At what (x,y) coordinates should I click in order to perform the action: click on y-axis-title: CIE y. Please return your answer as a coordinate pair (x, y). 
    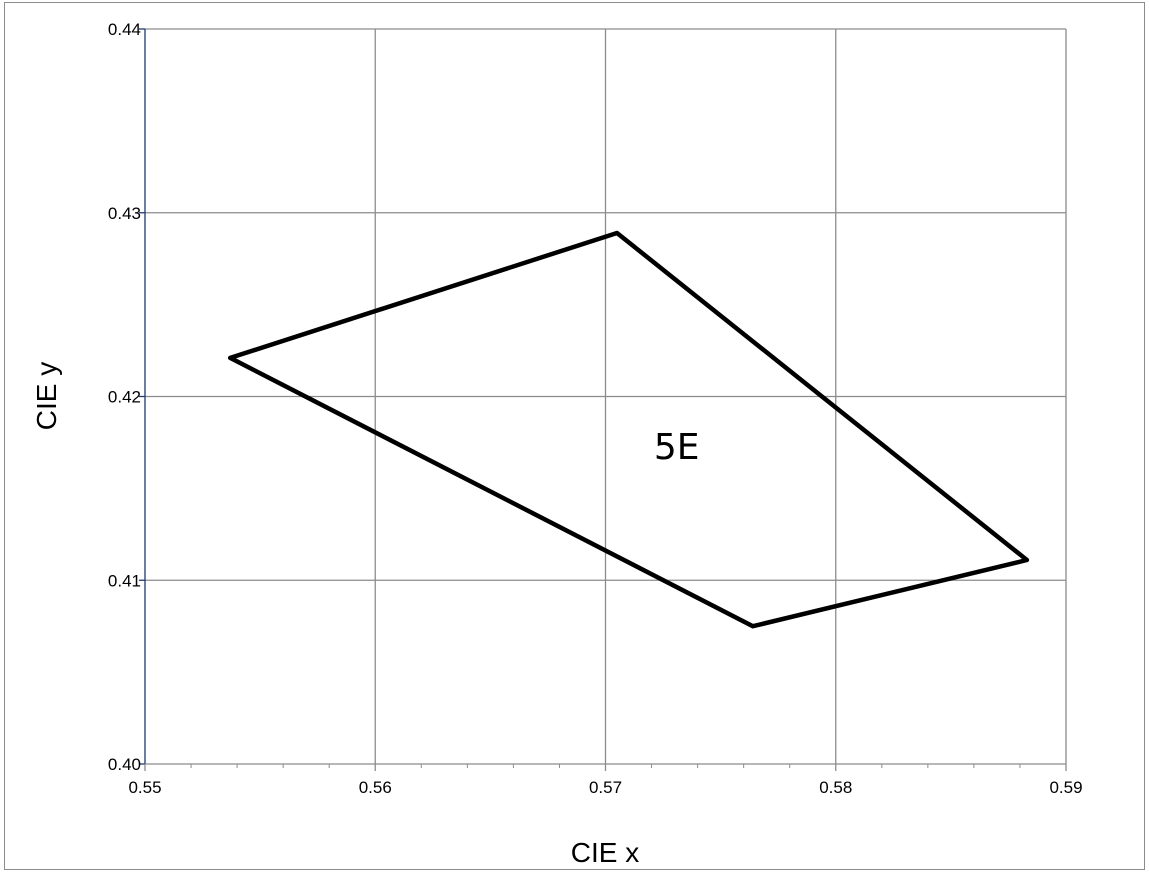
    Looking at the image, I should click on (46, 396).